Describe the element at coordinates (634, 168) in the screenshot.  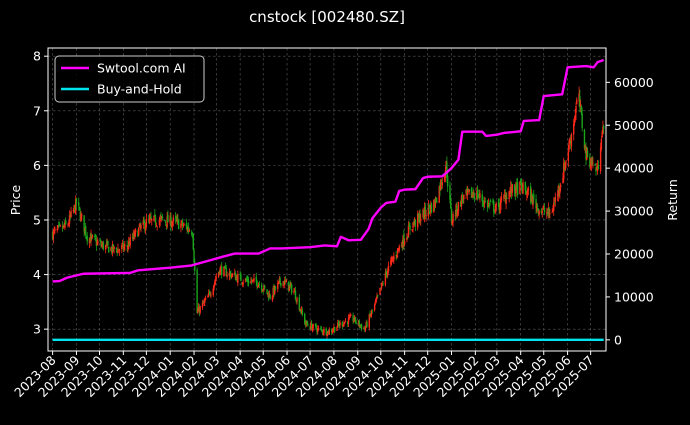
I see `return-tick-label: 40000` at that location.